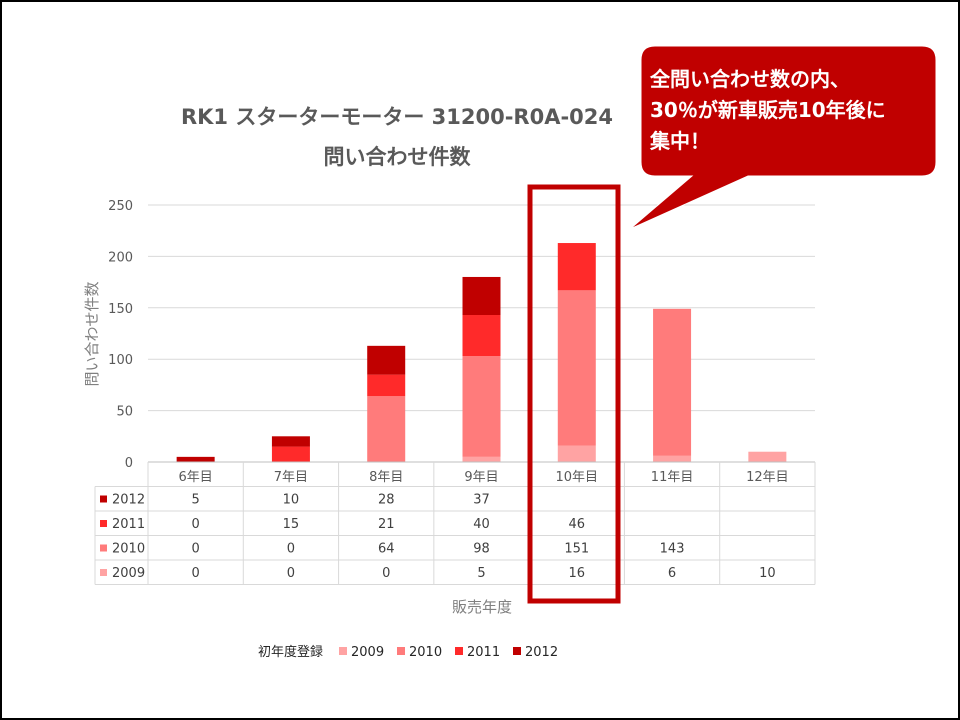  Describe the element at coordinates (120, 335) in the screenshot. I see `y-axis-ticks: 0 50 100 150 200 250` at that location.